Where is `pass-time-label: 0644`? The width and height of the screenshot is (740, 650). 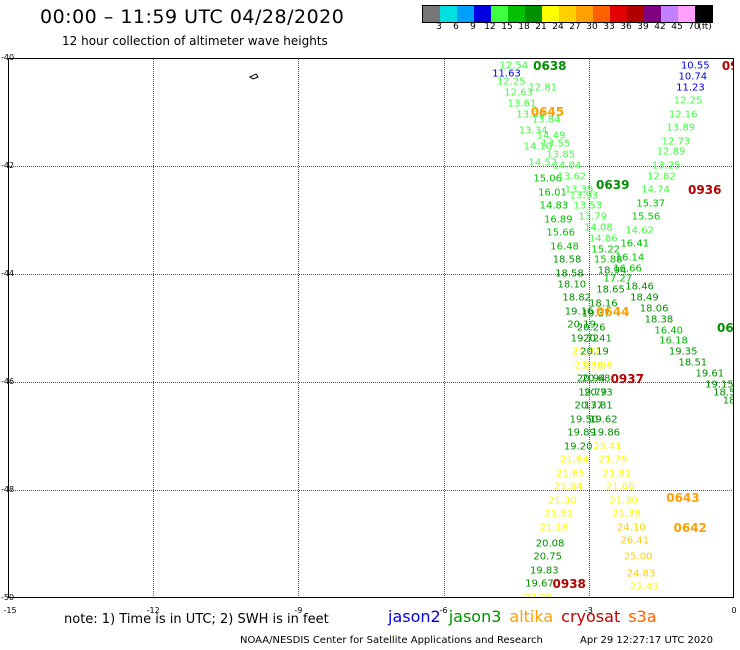
pass-time-label: 0644 is located at coordinates (613, 311).